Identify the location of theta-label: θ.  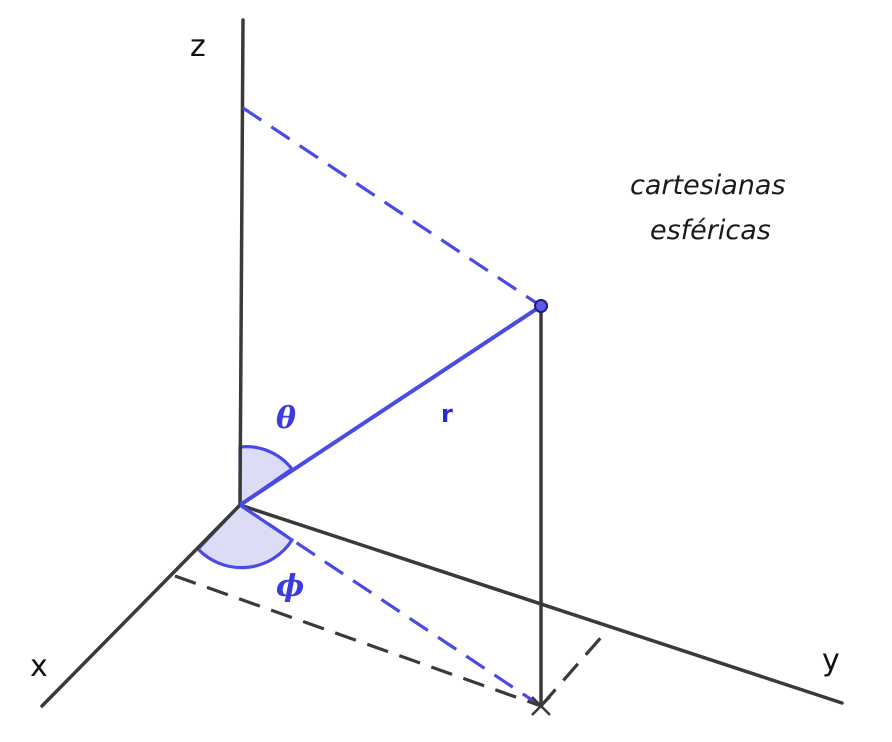
(286, 418).